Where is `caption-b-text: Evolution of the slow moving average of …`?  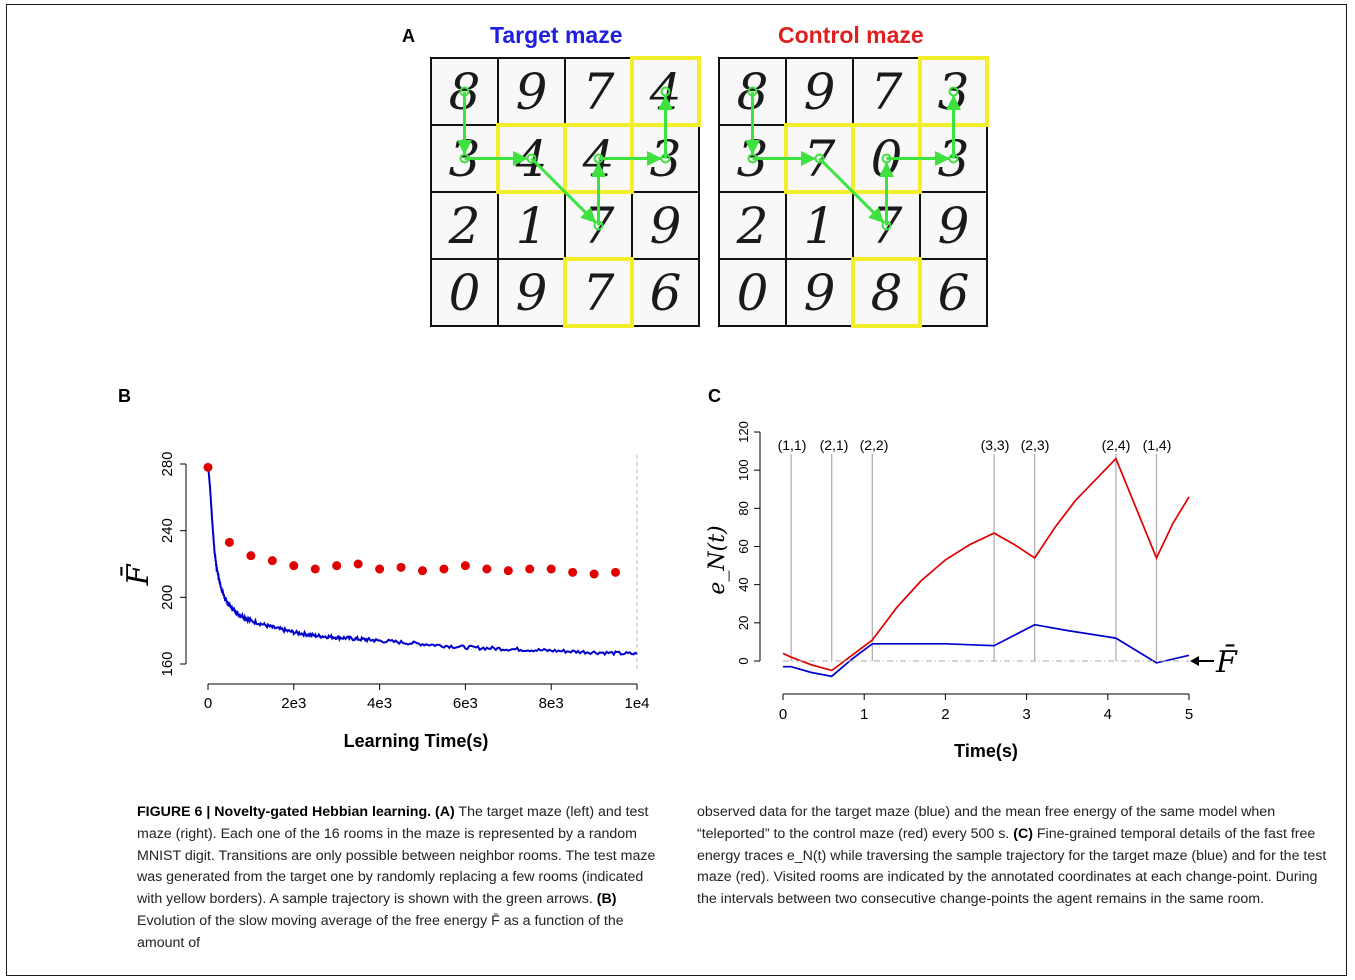
caption-b-text: Evolution of the slow moving average of … is located at coordinates (380, 931).